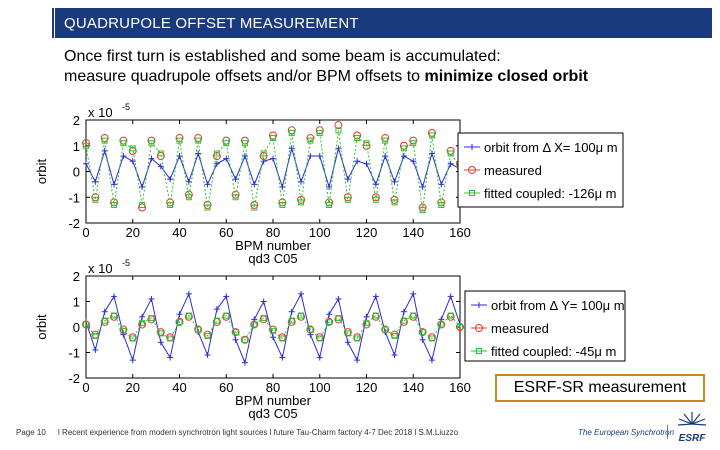 The height and width of the screenshot is (450, 720). What do you see at coordinates (558, 305) in the screenshot?
I see `legend-label: orbit from Δ Y= 100μ m` at bounding box center [558, 305].